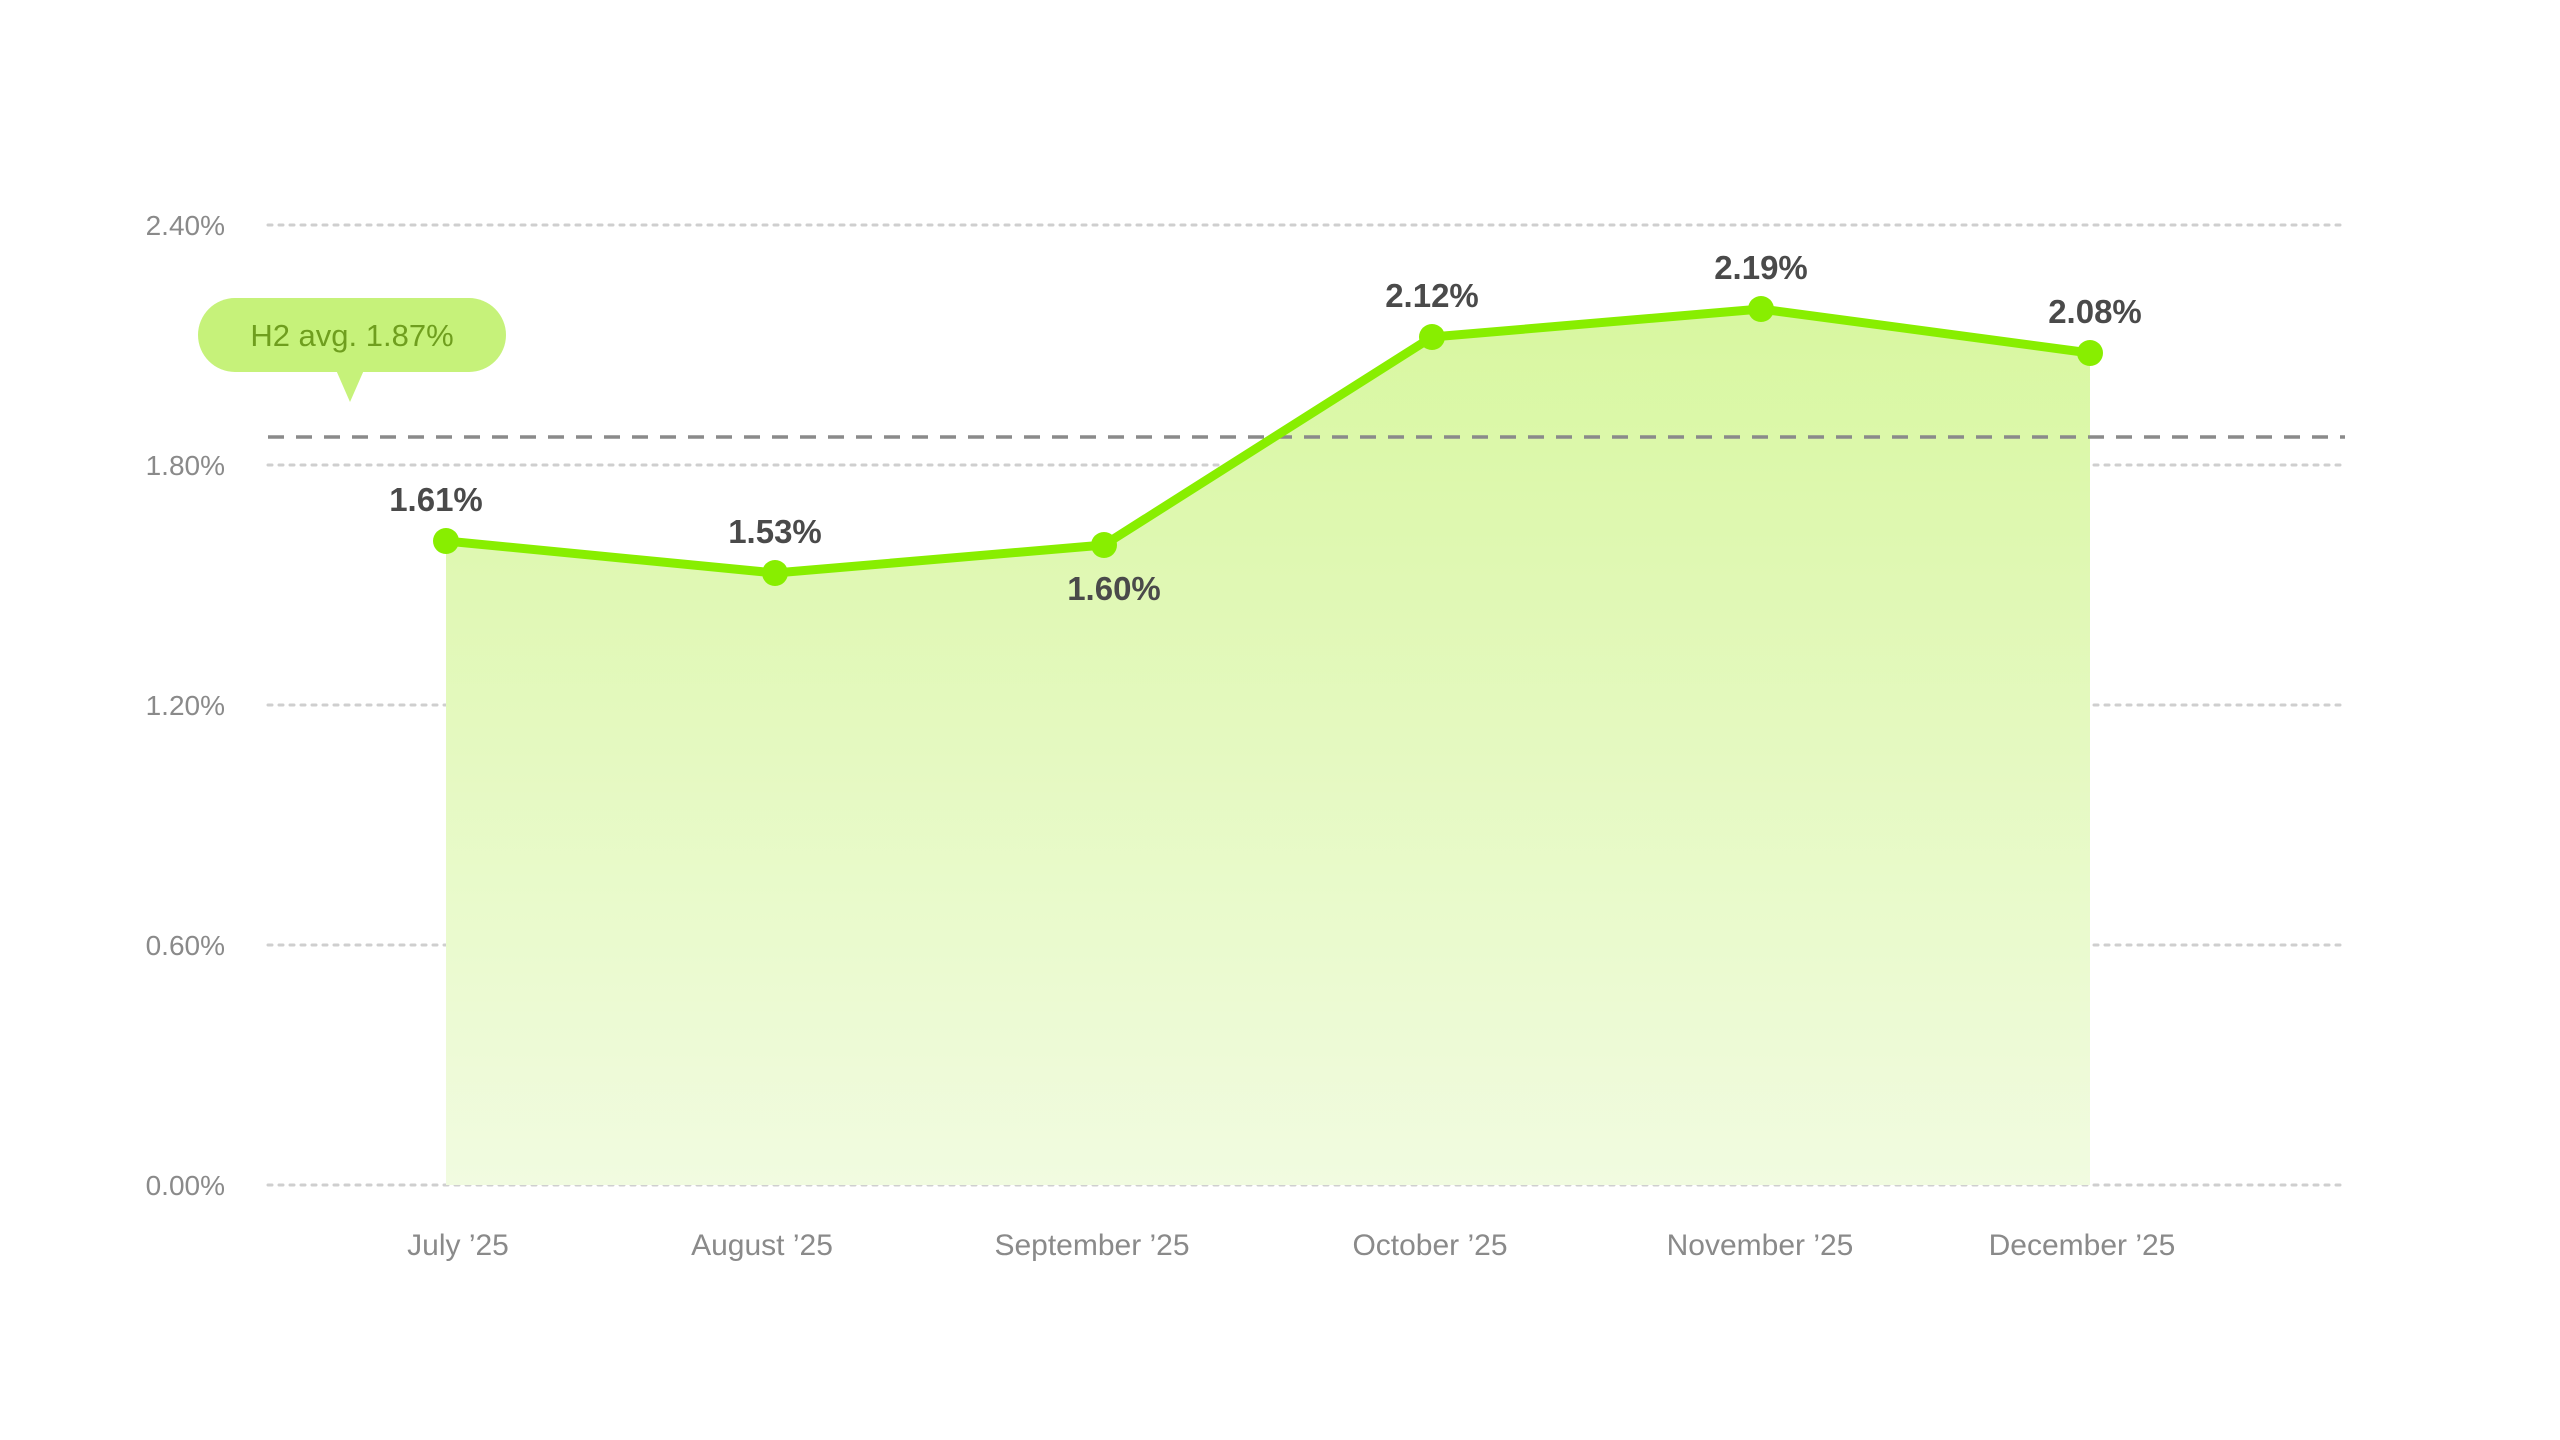  I want to click on data-label: 1.61%, so click(436, 499).